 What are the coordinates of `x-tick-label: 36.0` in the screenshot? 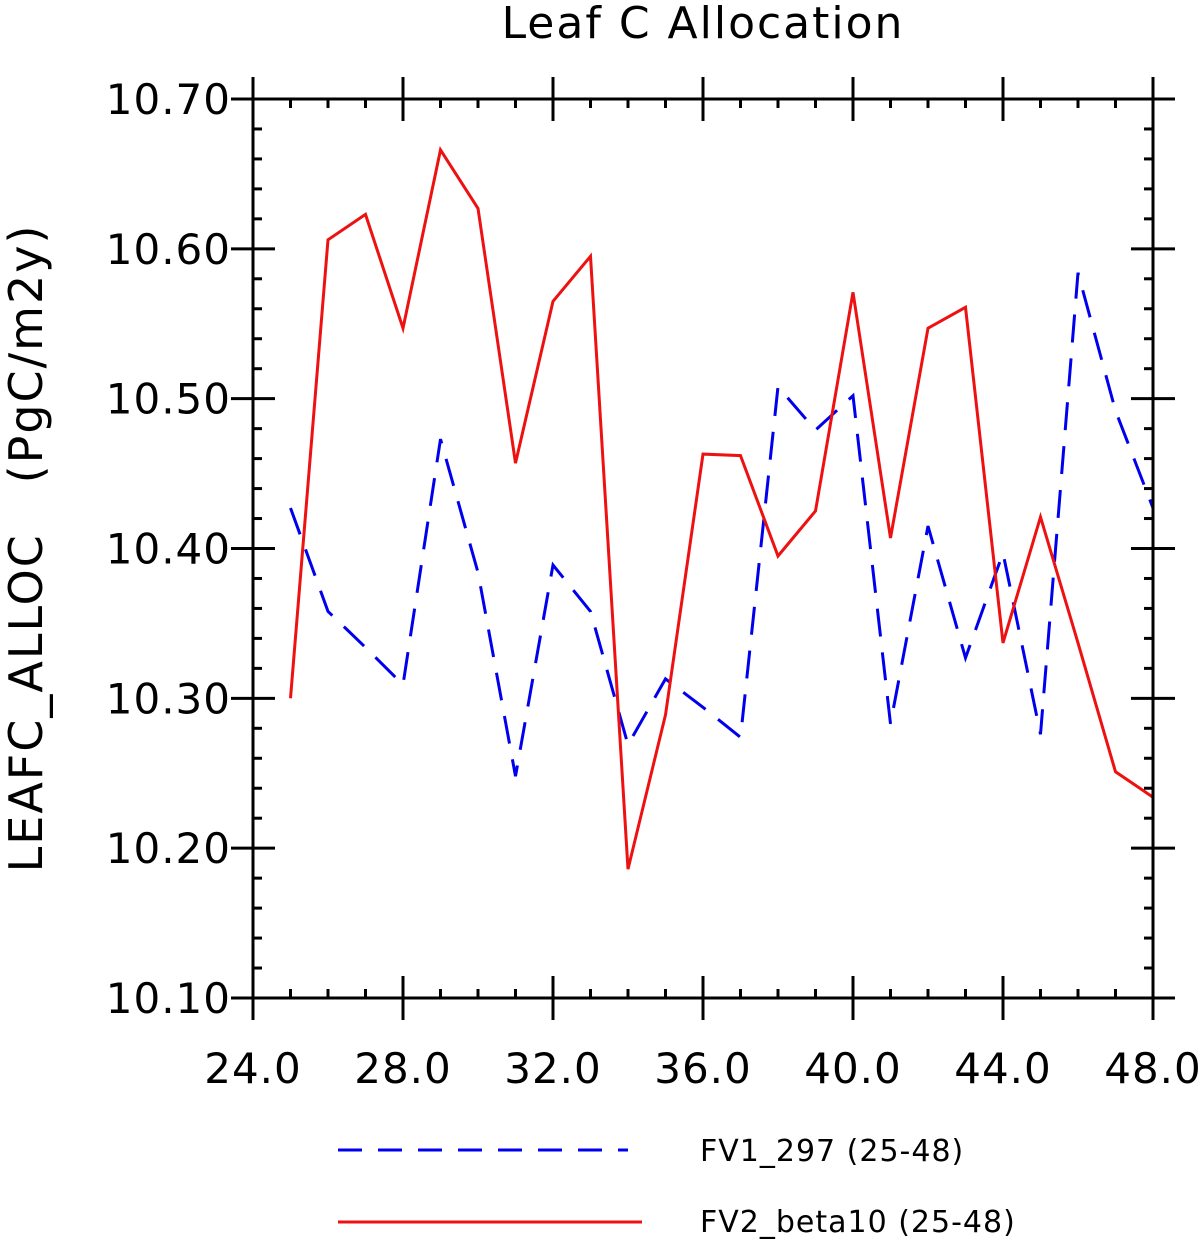 It's located at (703, 1068).